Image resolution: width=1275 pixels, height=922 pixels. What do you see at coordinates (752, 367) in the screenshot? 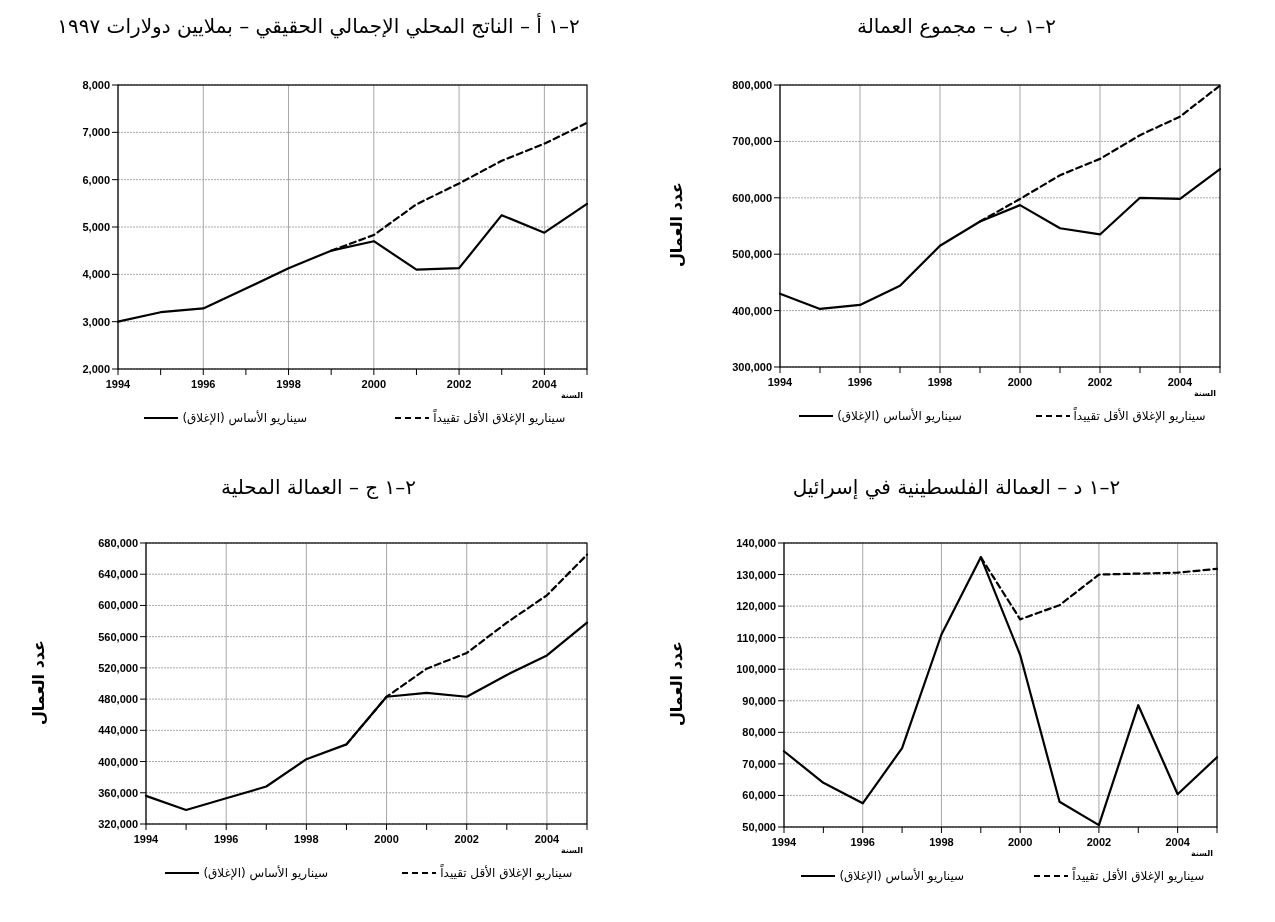
I see `y-tick-label: 300,000` at bounding box center [752, 367].